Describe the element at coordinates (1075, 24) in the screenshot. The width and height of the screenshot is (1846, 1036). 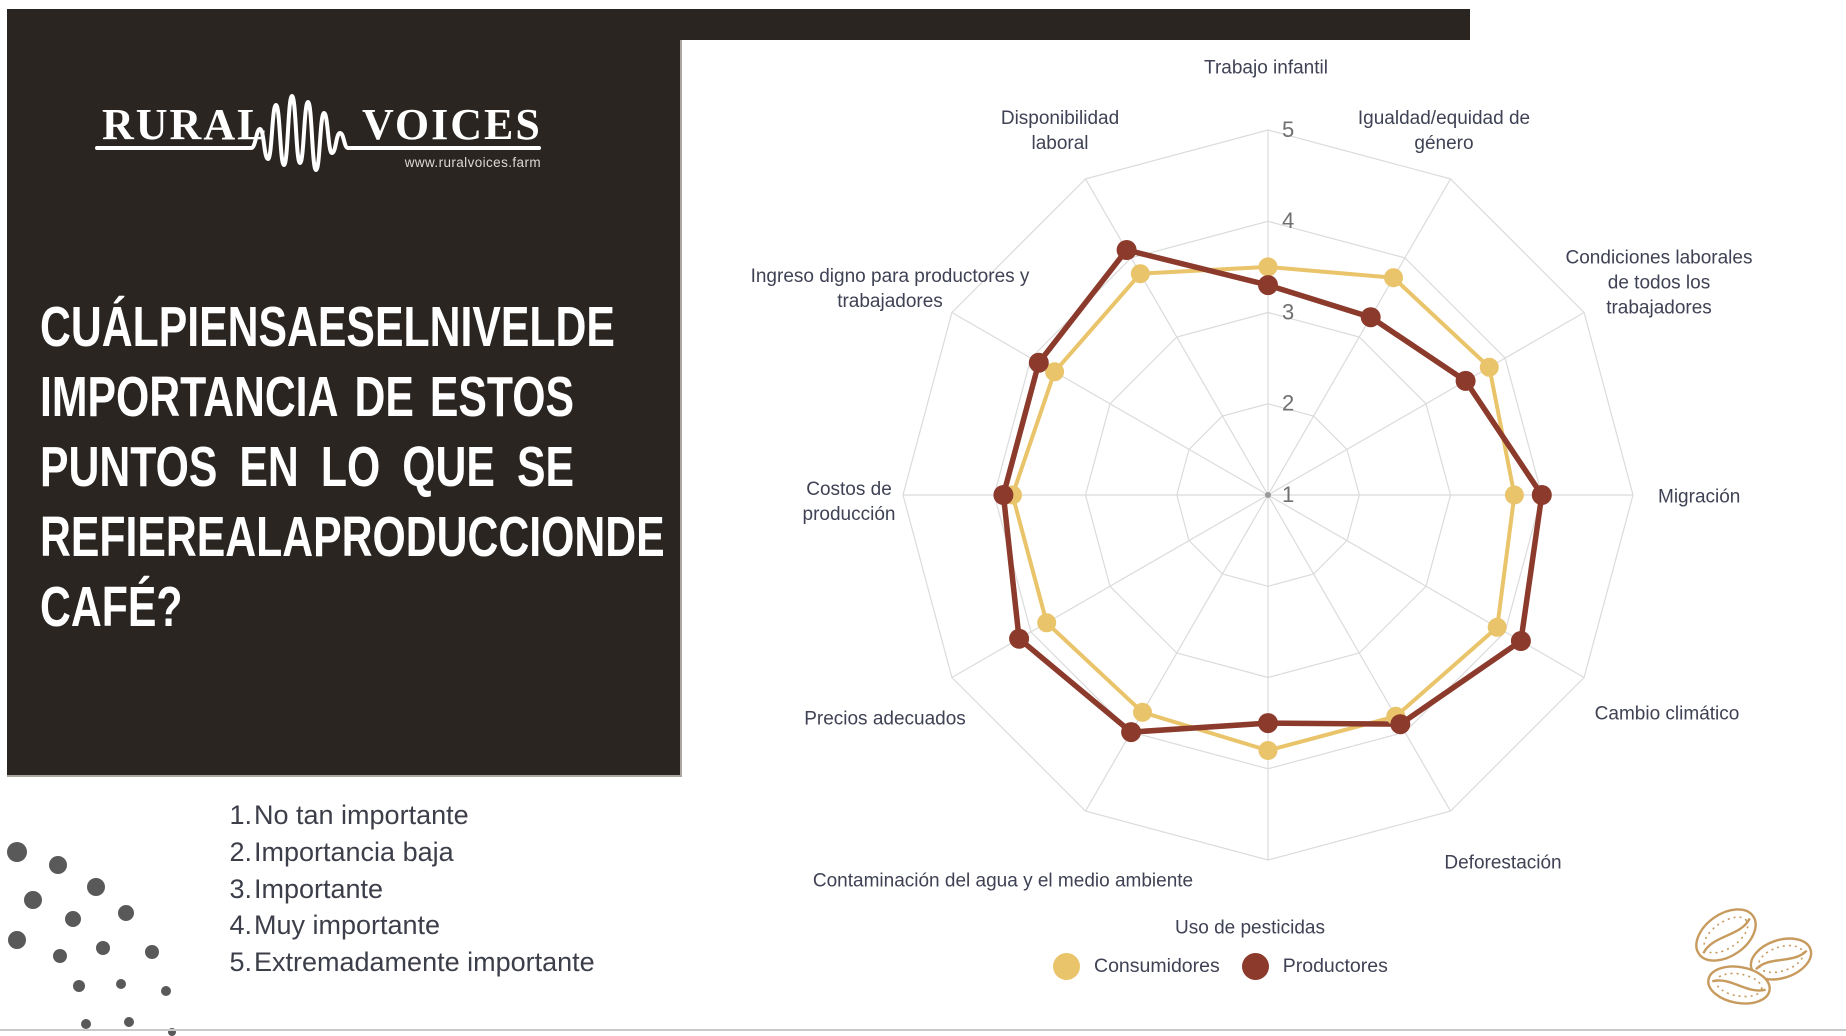
I see `top-dark-strip` at that location.